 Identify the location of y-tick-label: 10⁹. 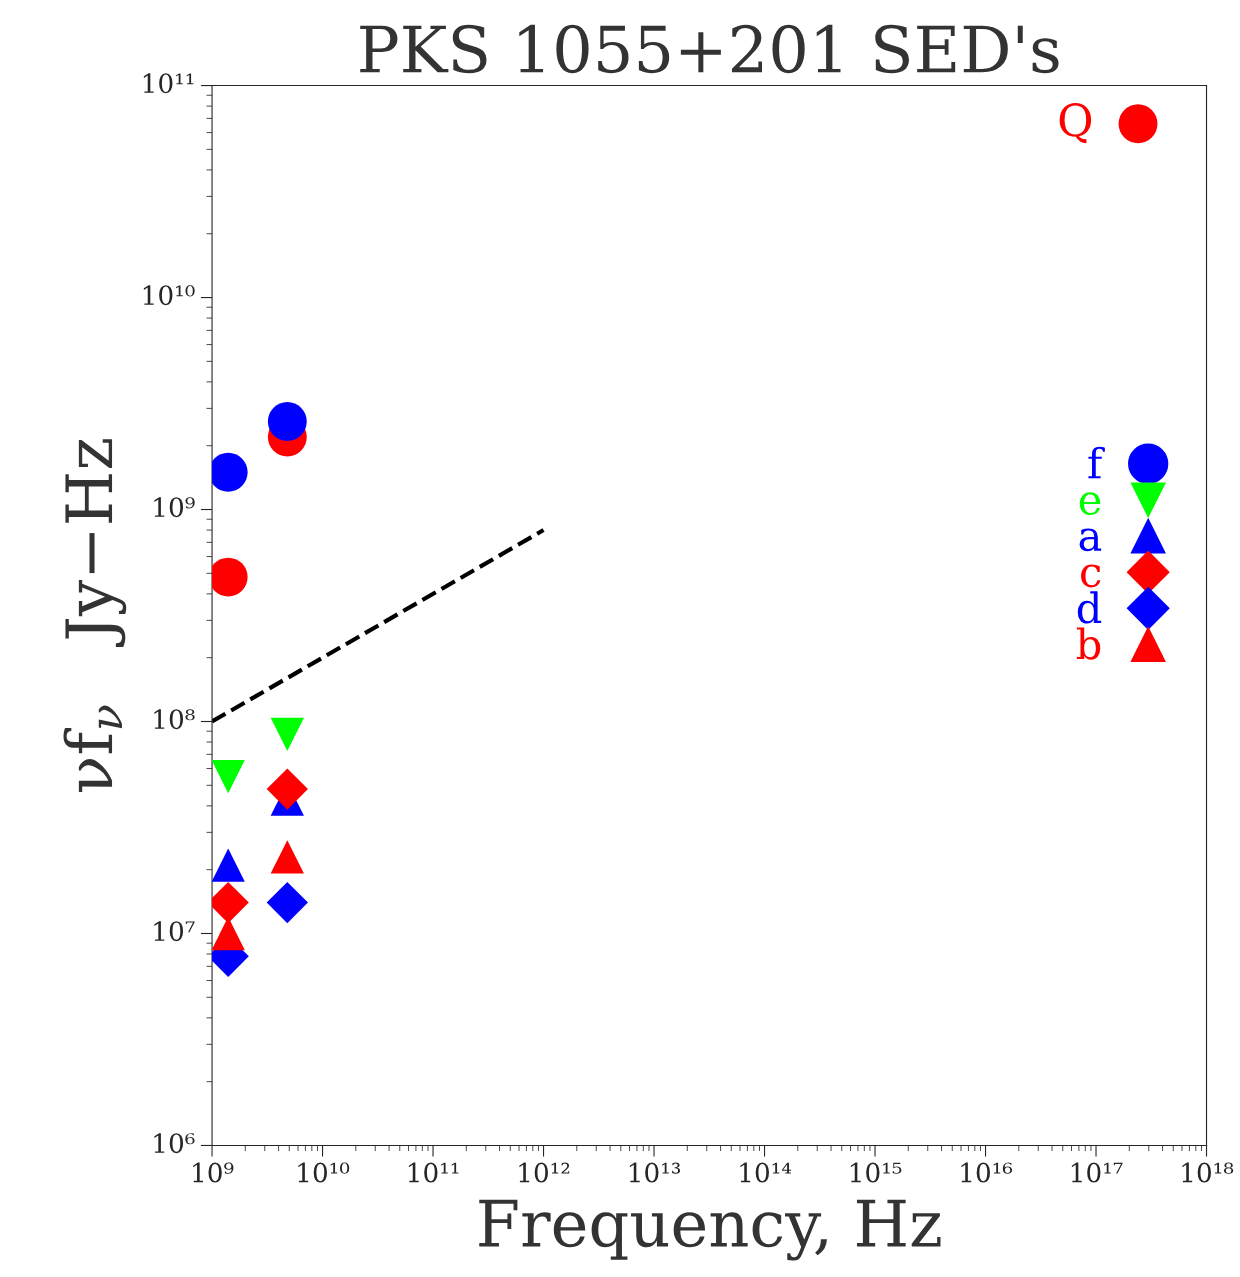
(174, 507).